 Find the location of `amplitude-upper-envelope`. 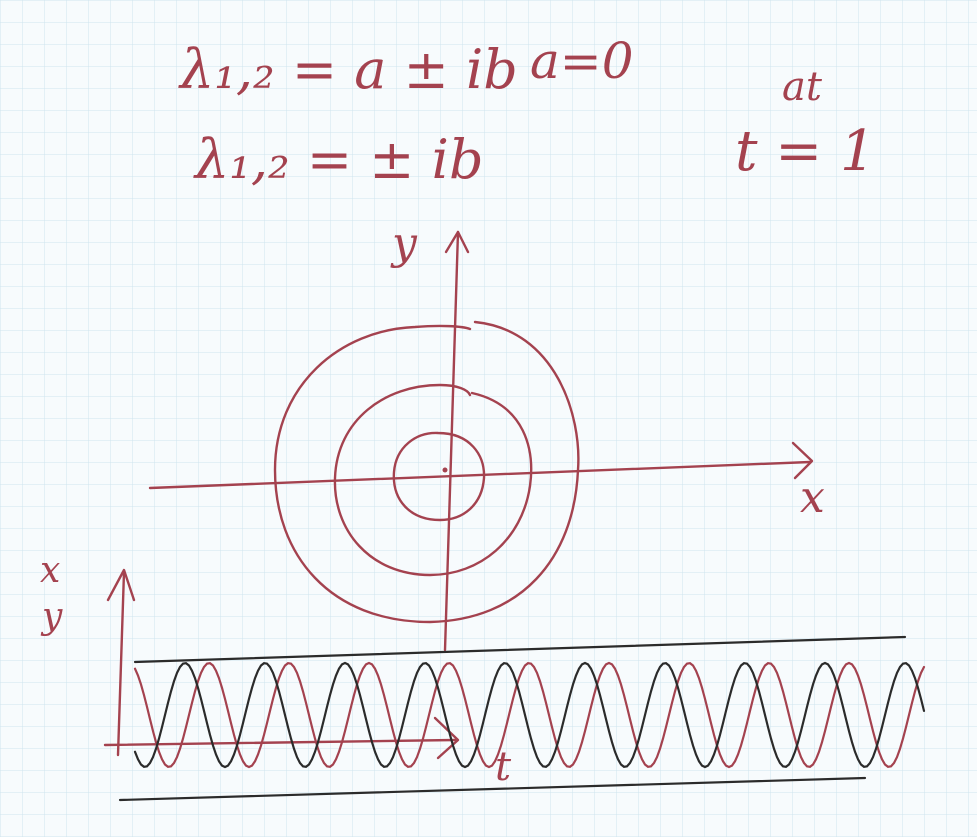

amplitude-upper-envelope is located at coordinates (520, 649).